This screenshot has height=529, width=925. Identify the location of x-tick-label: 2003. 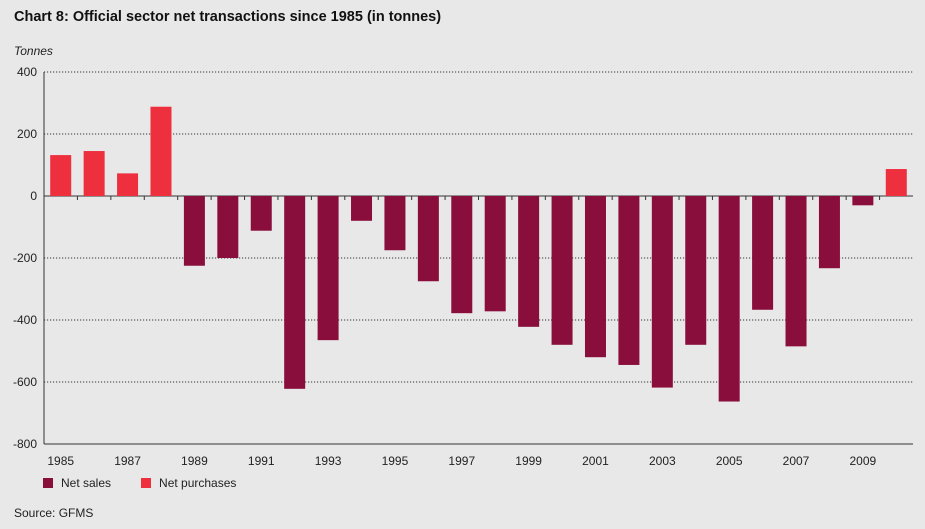
(662, 461).